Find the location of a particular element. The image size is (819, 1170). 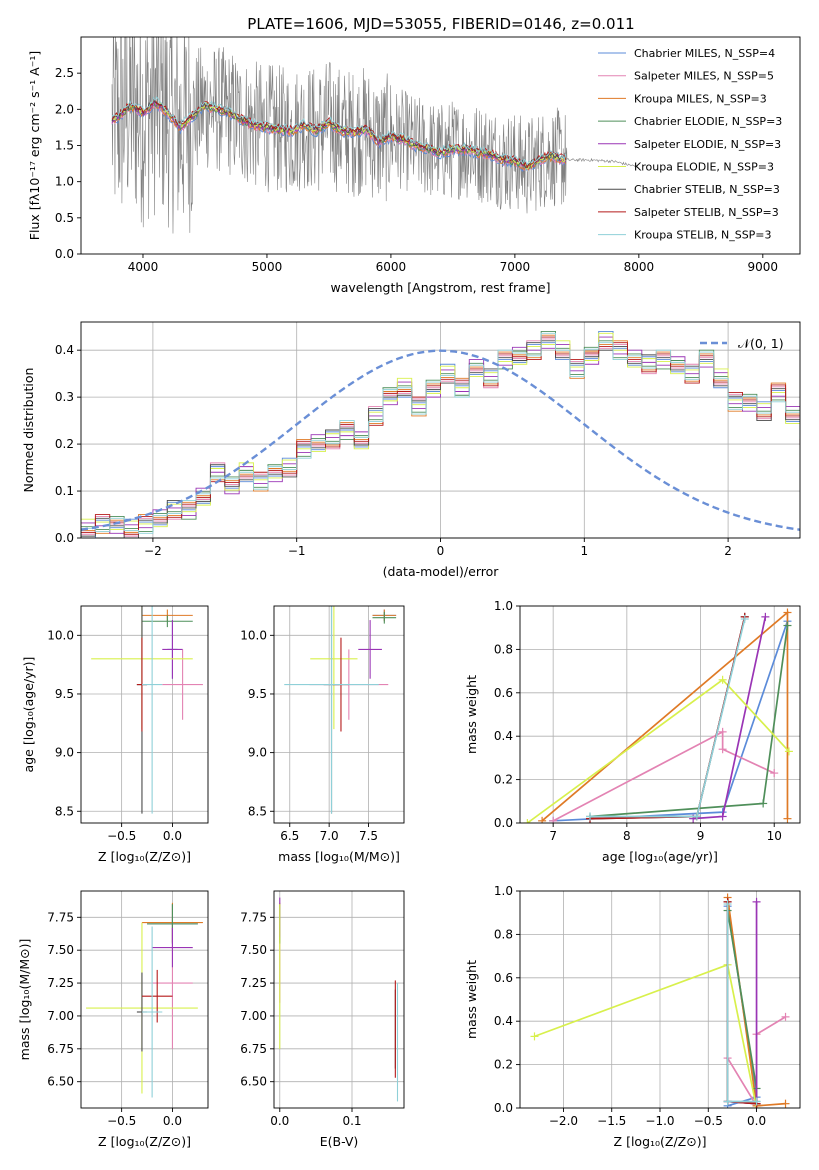

y-tick-label: 0.8 is located at coordinates (503, 934).